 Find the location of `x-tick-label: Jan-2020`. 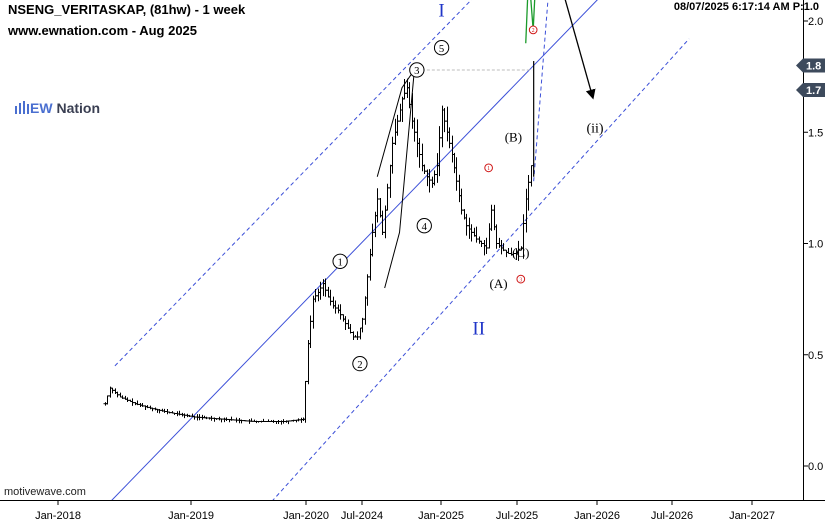

x-tick-label: Jan-2020 is located at coordinates (306, 516).